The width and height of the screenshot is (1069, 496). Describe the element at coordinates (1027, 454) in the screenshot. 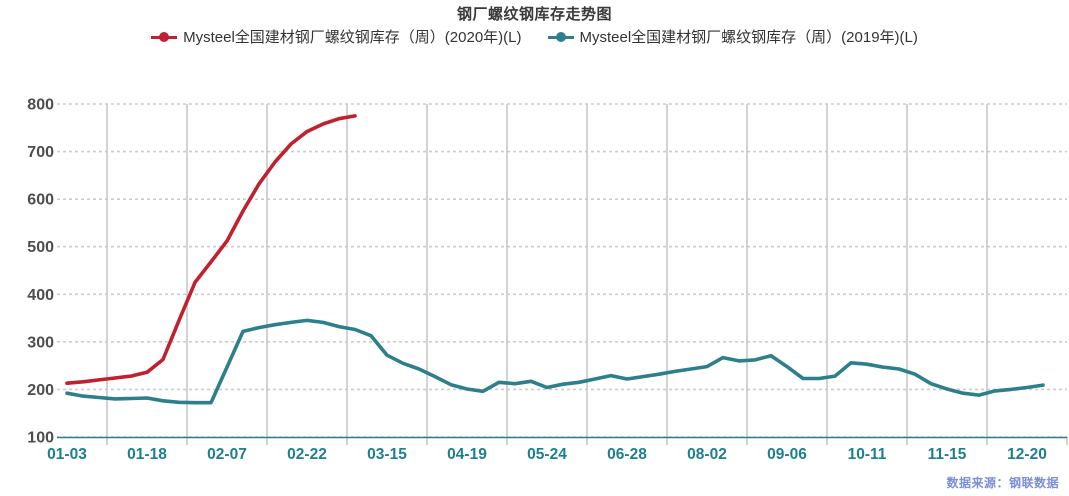

I see `x-axis-label: 12-20` at that location.